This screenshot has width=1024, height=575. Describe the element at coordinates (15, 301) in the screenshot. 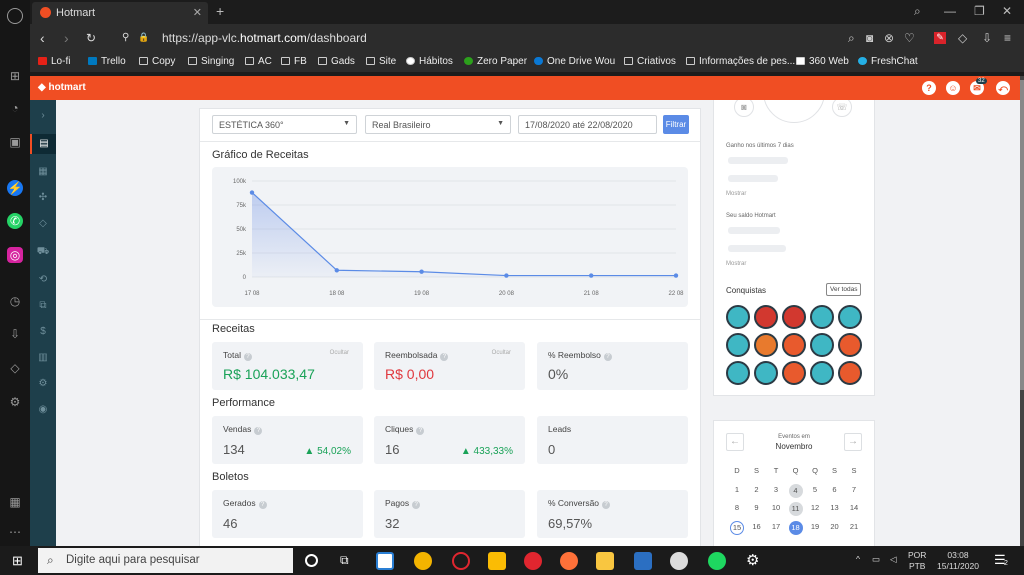

I see `history-icon: ◷` at that location.